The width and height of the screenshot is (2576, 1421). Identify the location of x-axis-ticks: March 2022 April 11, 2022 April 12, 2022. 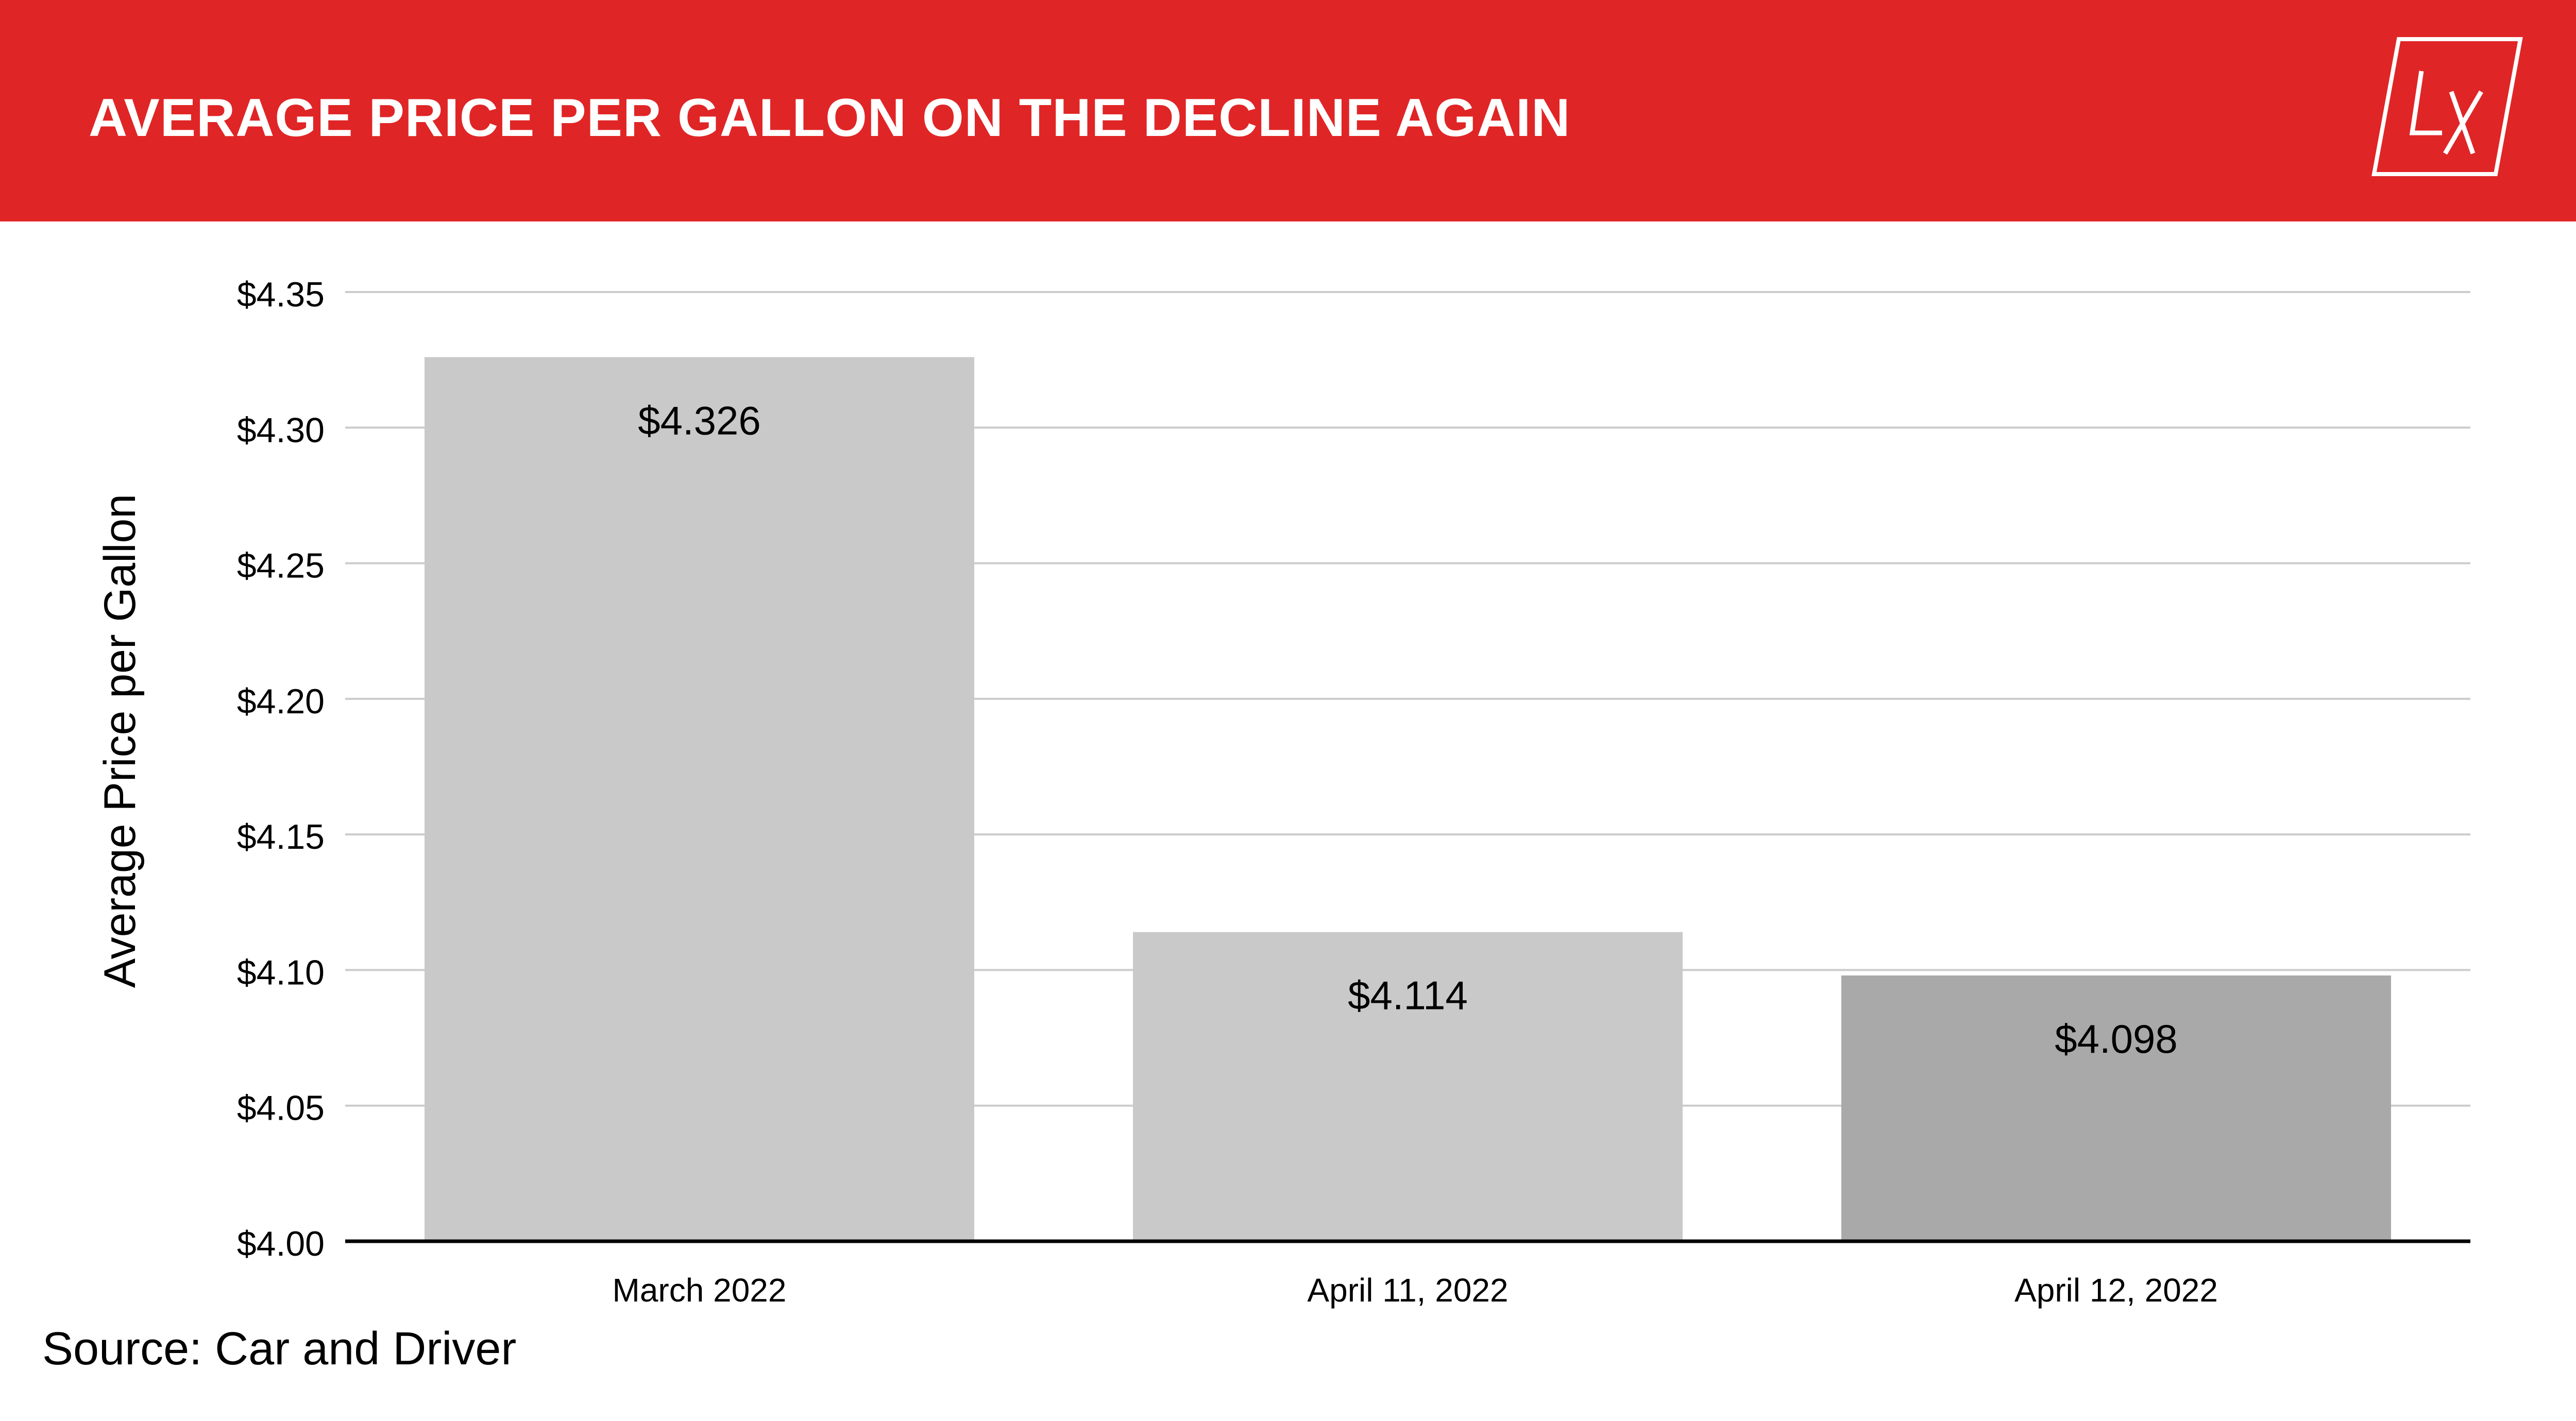
(1415, 1290).